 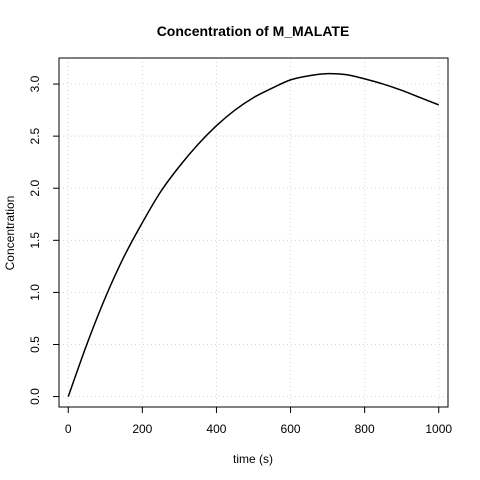 What do you see at coordinates (291, 429) in the screenshot?
I see `x-tick-label: 600` at bounding box center [291, 429].